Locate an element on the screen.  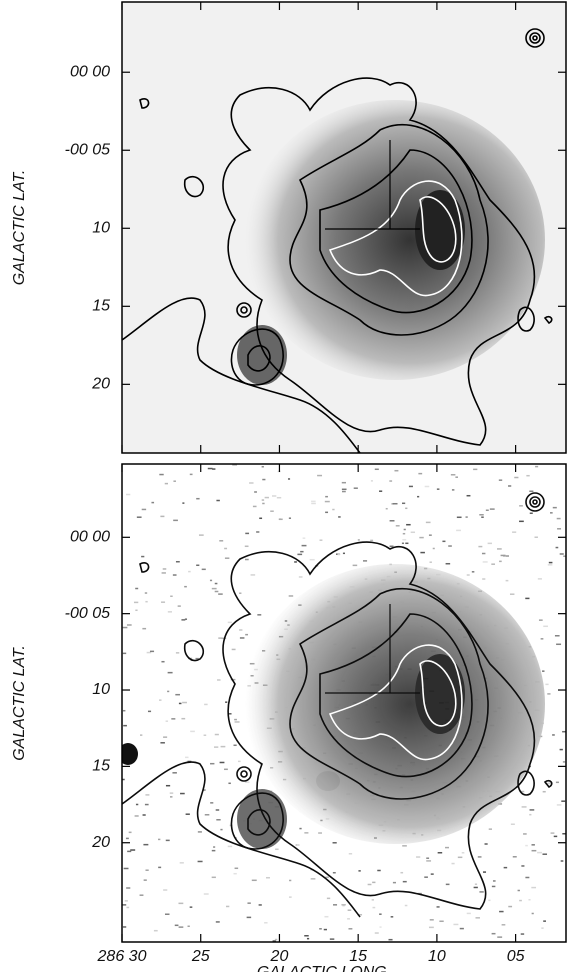
y-axis-label: GALACTIC LAT. is located at coordinates (19, 228).